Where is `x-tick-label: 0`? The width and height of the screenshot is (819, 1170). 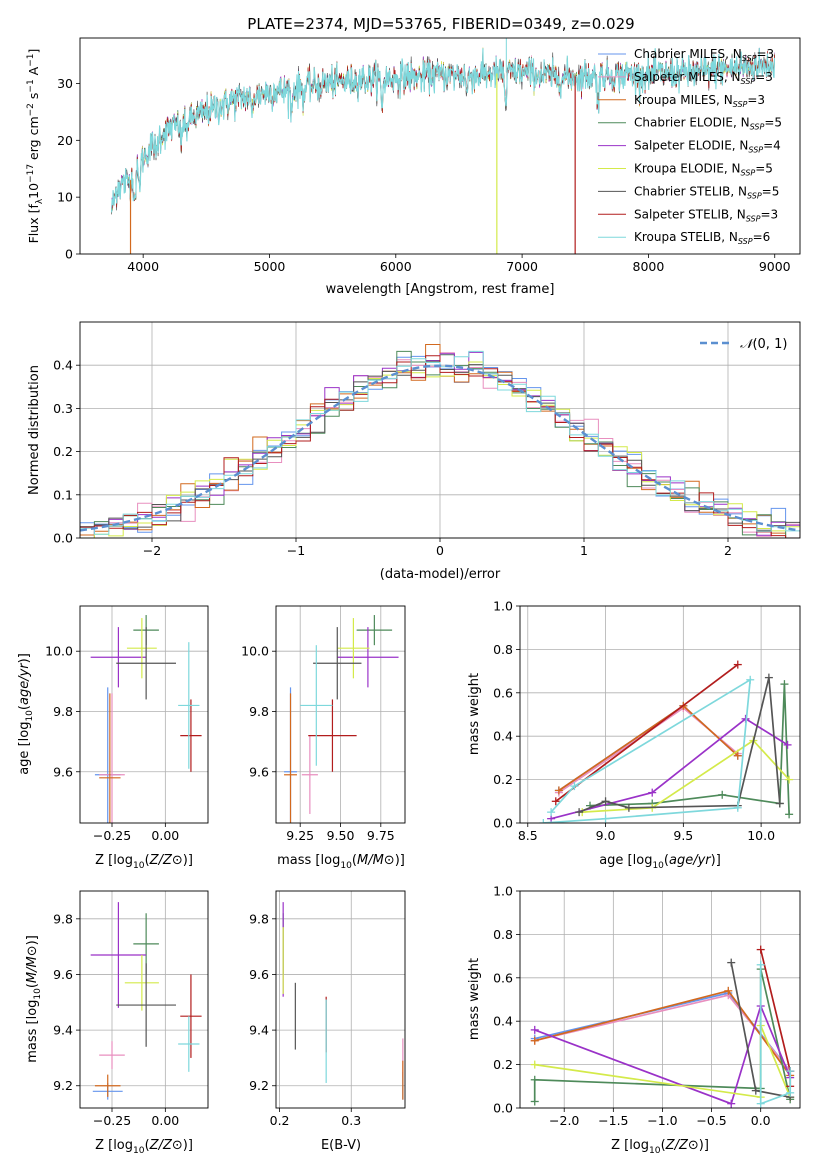
x-tick-label: 0 is located at coordinates (440, 550).